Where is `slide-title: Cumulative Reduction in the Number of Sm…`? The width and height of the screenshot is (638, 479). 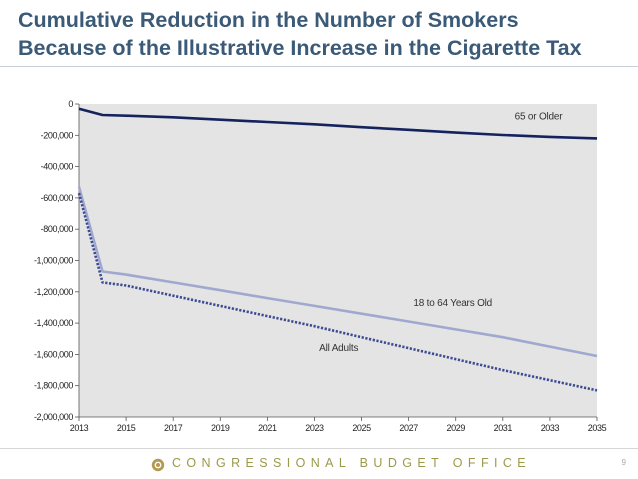
slide-title: Cumulative Reduction in the Number of Sm… is located at coordinates (323, 34).